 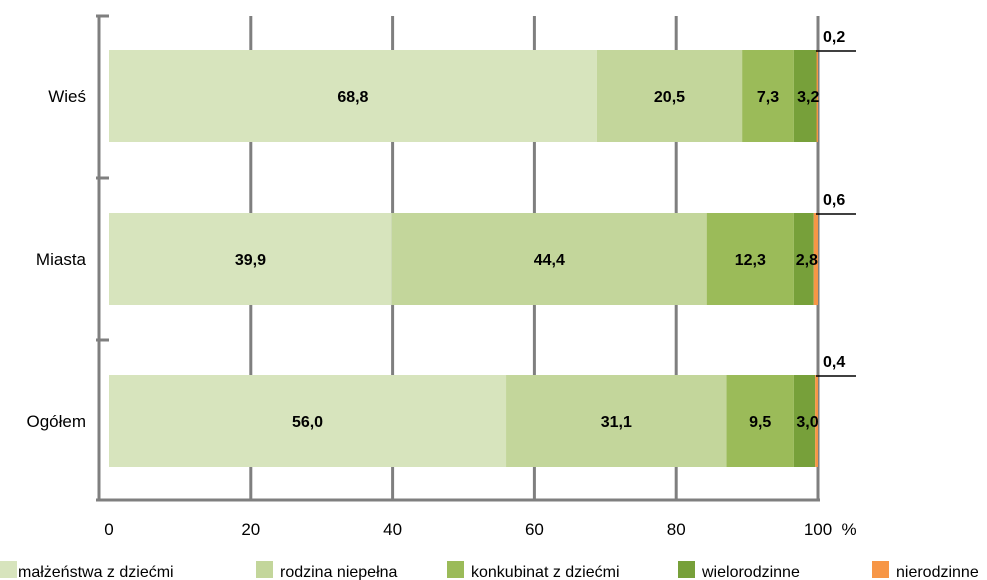 I want to click on x-tick-label: 20, so click(x=250, y=529).